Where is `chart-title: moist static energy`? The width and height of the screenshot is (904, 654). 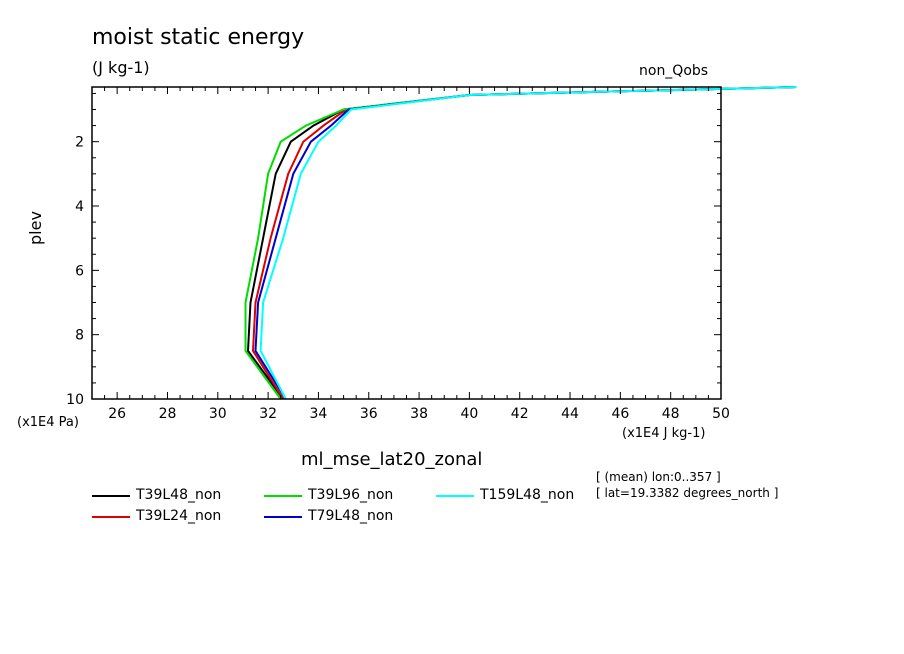
chart-title: moist static energy is located at coordinates (198, 37).